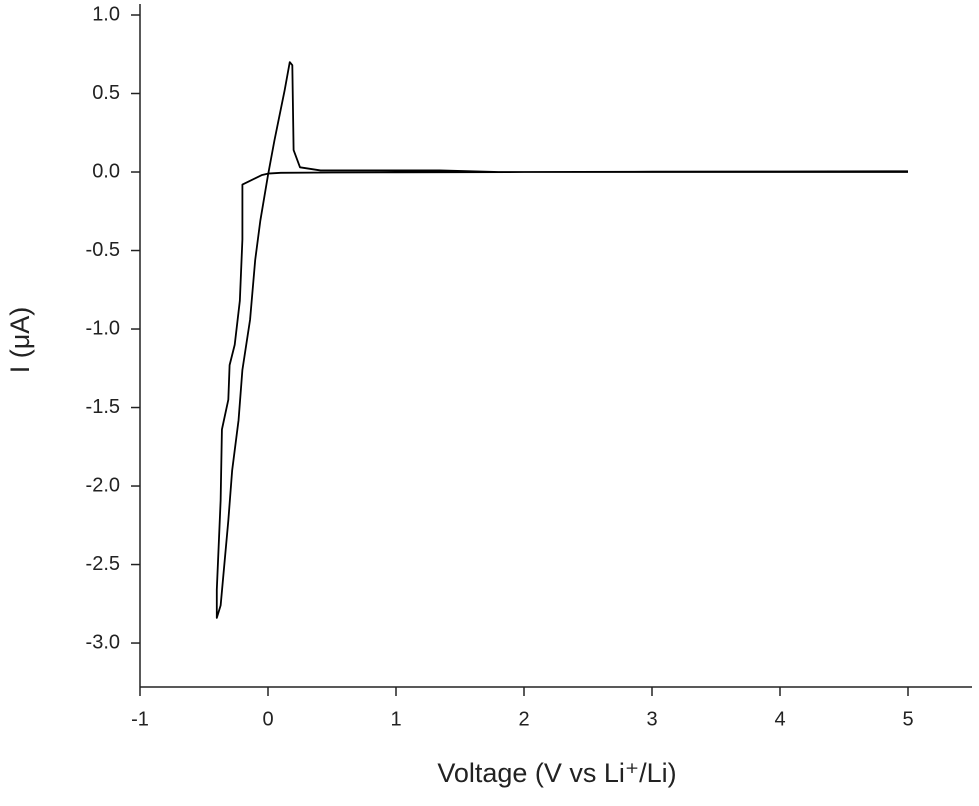 Image resolution: width=979 pixels, height=806 pixels. Describe the element at coordinates (907, 719) in the screenshot. I see `x-tick-label: 5` at that location.